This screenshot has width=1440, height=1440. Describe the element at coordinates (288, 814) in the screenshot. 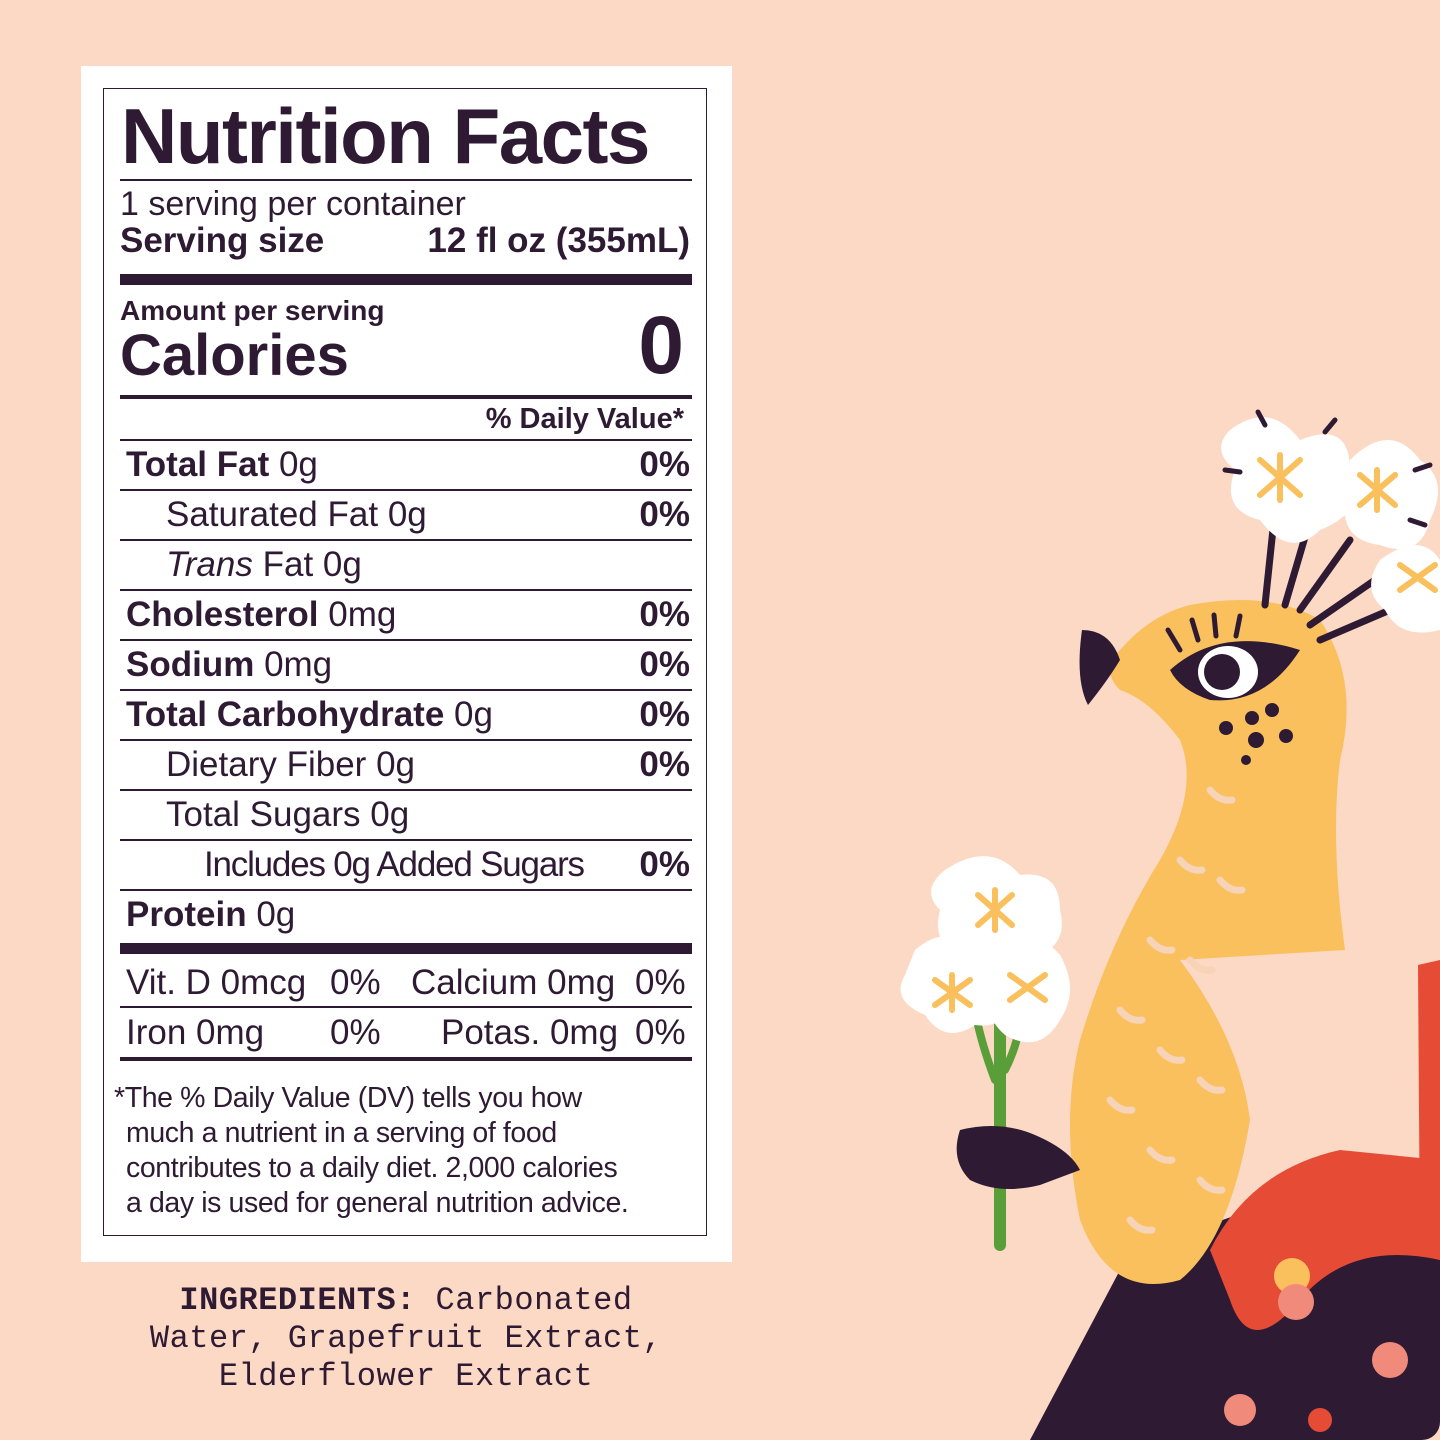

I see `nutrient-name: Total Sugars 0g` at that location.